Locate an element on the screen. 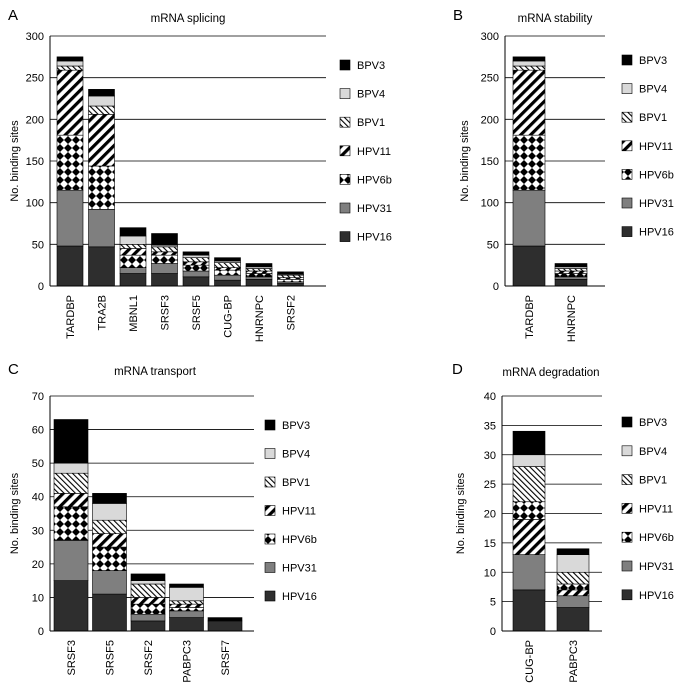 Image resolution: width=677 pixels, height=688 pixels. y-tick-label-c-70: 70 is located at coordinates (38, 397).